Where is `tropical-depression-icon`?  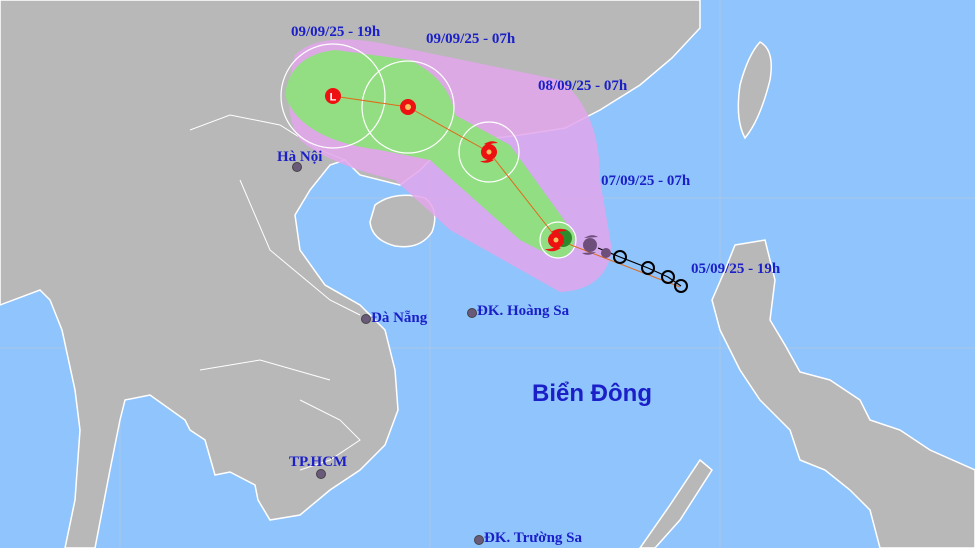
tropical-depression-icon is located at coordinates (408, 107).